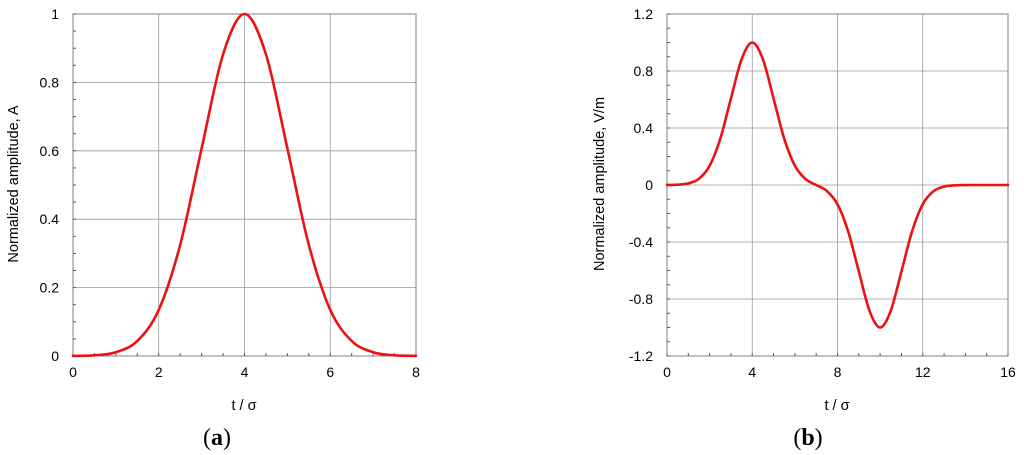 The image size is (1024, 455). Describe the element at coordinates (644, 14) in the screenshot. I see `y-tick-label: 1.2` at that location.